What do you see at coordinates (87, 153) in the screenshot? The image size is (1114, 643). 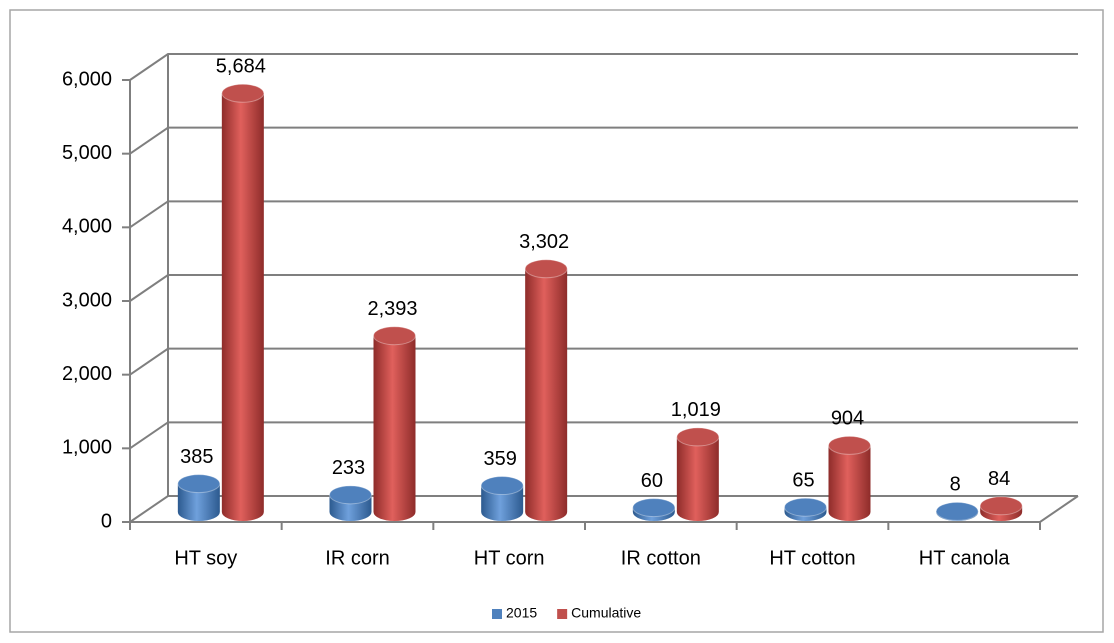 I see `y-tick-label: 5,000` at bounding box center [87, 153].